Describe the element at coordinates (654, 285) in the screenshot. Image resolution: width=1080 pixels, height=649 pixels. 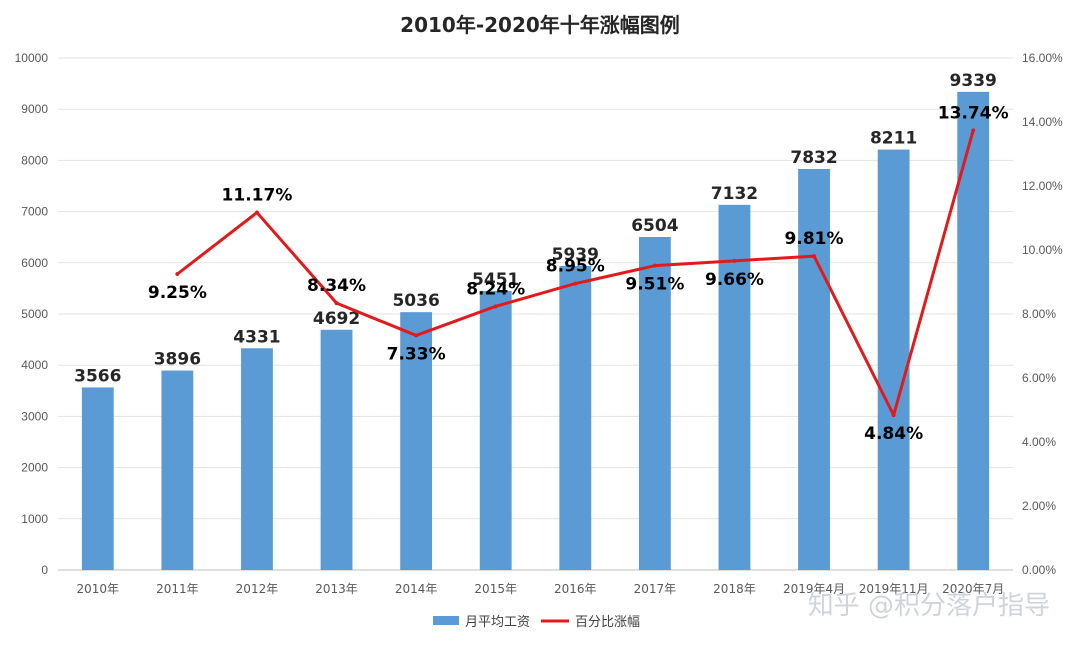
I see `line-data-label: 9.51%` at that location.